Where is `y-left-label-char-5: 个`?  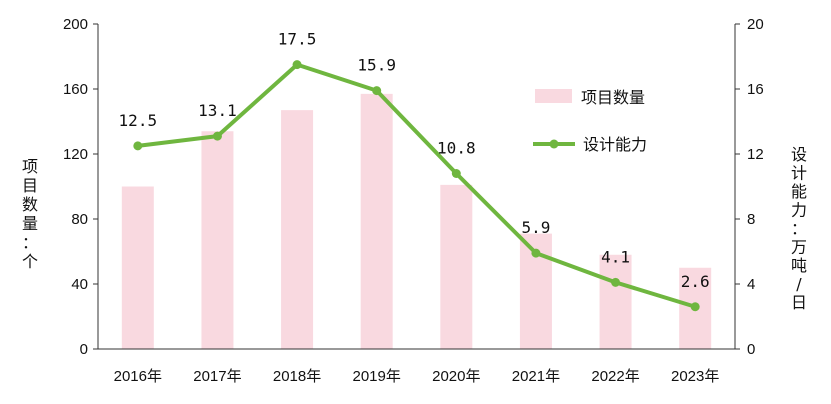
y-left-label-char-5: 个 is located at coordinates (30, 261).